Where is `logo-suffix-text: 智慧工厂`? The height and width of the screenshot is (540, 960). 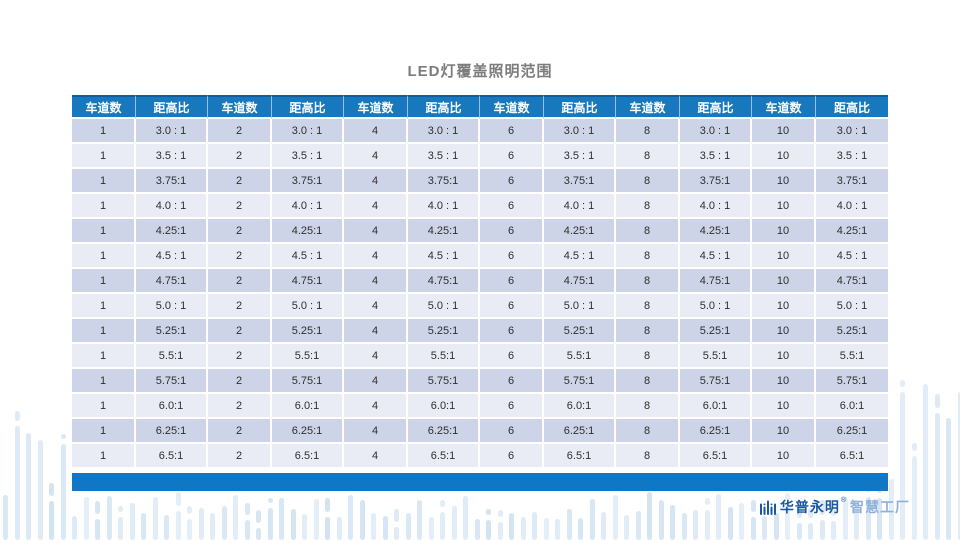
logo-suffix-text: 智慧工厂 is located at coordinates (880, 507).